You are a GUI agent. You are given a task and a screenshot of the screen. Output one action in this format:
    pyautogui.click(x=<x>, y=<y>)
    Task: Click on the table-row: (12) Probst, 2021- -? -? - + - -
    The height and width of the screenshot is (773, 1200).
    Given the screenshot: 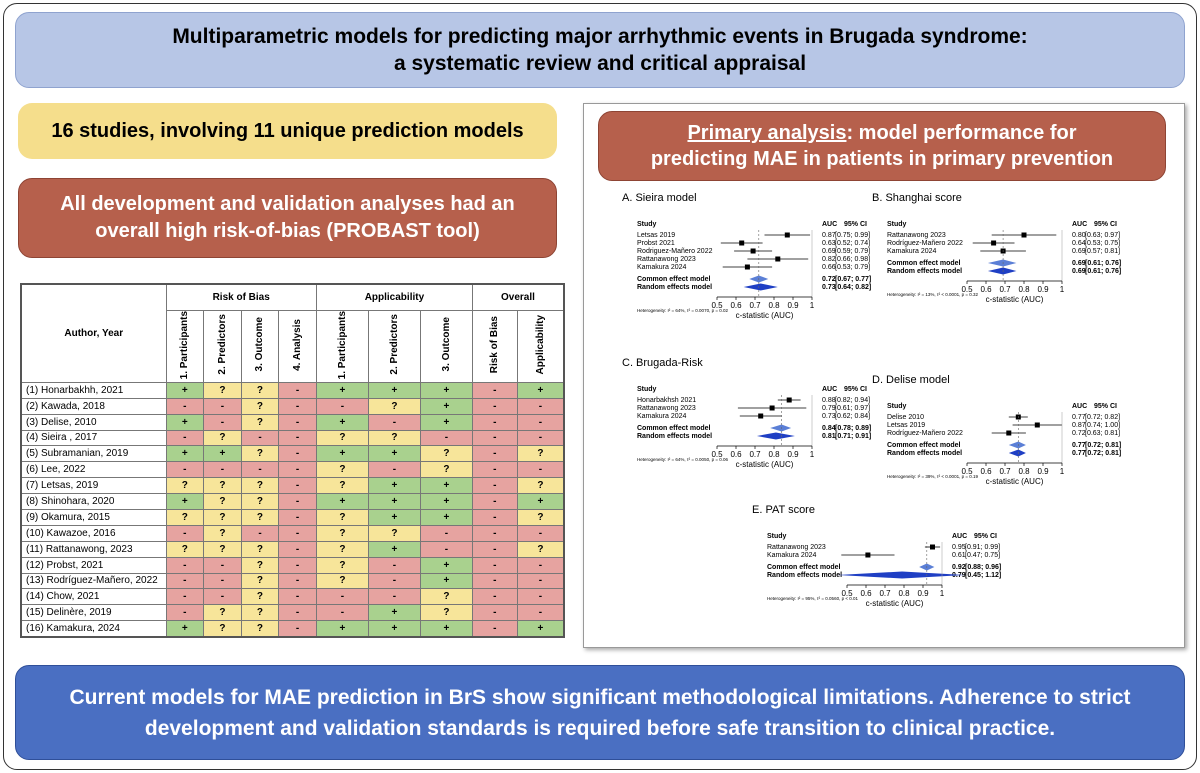 What is the action you would take?
    pyautogui.click(x=292, y=565)
    